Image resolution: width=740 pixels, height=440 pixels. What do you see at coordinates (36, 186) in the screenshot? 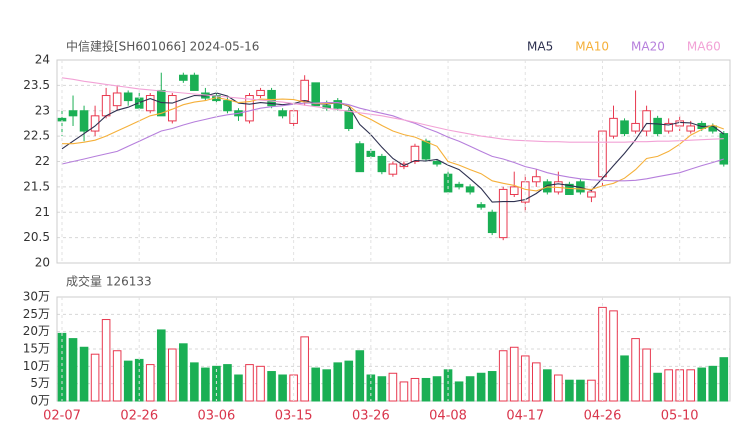
I see `y-tick-label: 21.5` at bounding box center [36, 186].